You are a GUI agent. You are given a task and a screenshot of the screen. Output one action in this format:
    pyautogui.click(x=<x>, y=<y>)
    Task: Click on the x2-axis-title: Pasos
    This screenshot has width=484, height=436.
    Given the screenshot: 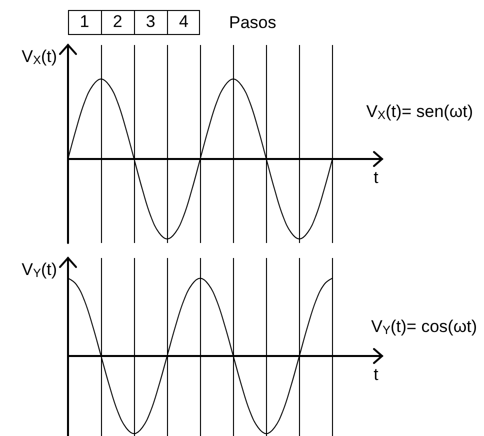 What is the action you would take?
    pyautogui.click(x=252, y=22)
    